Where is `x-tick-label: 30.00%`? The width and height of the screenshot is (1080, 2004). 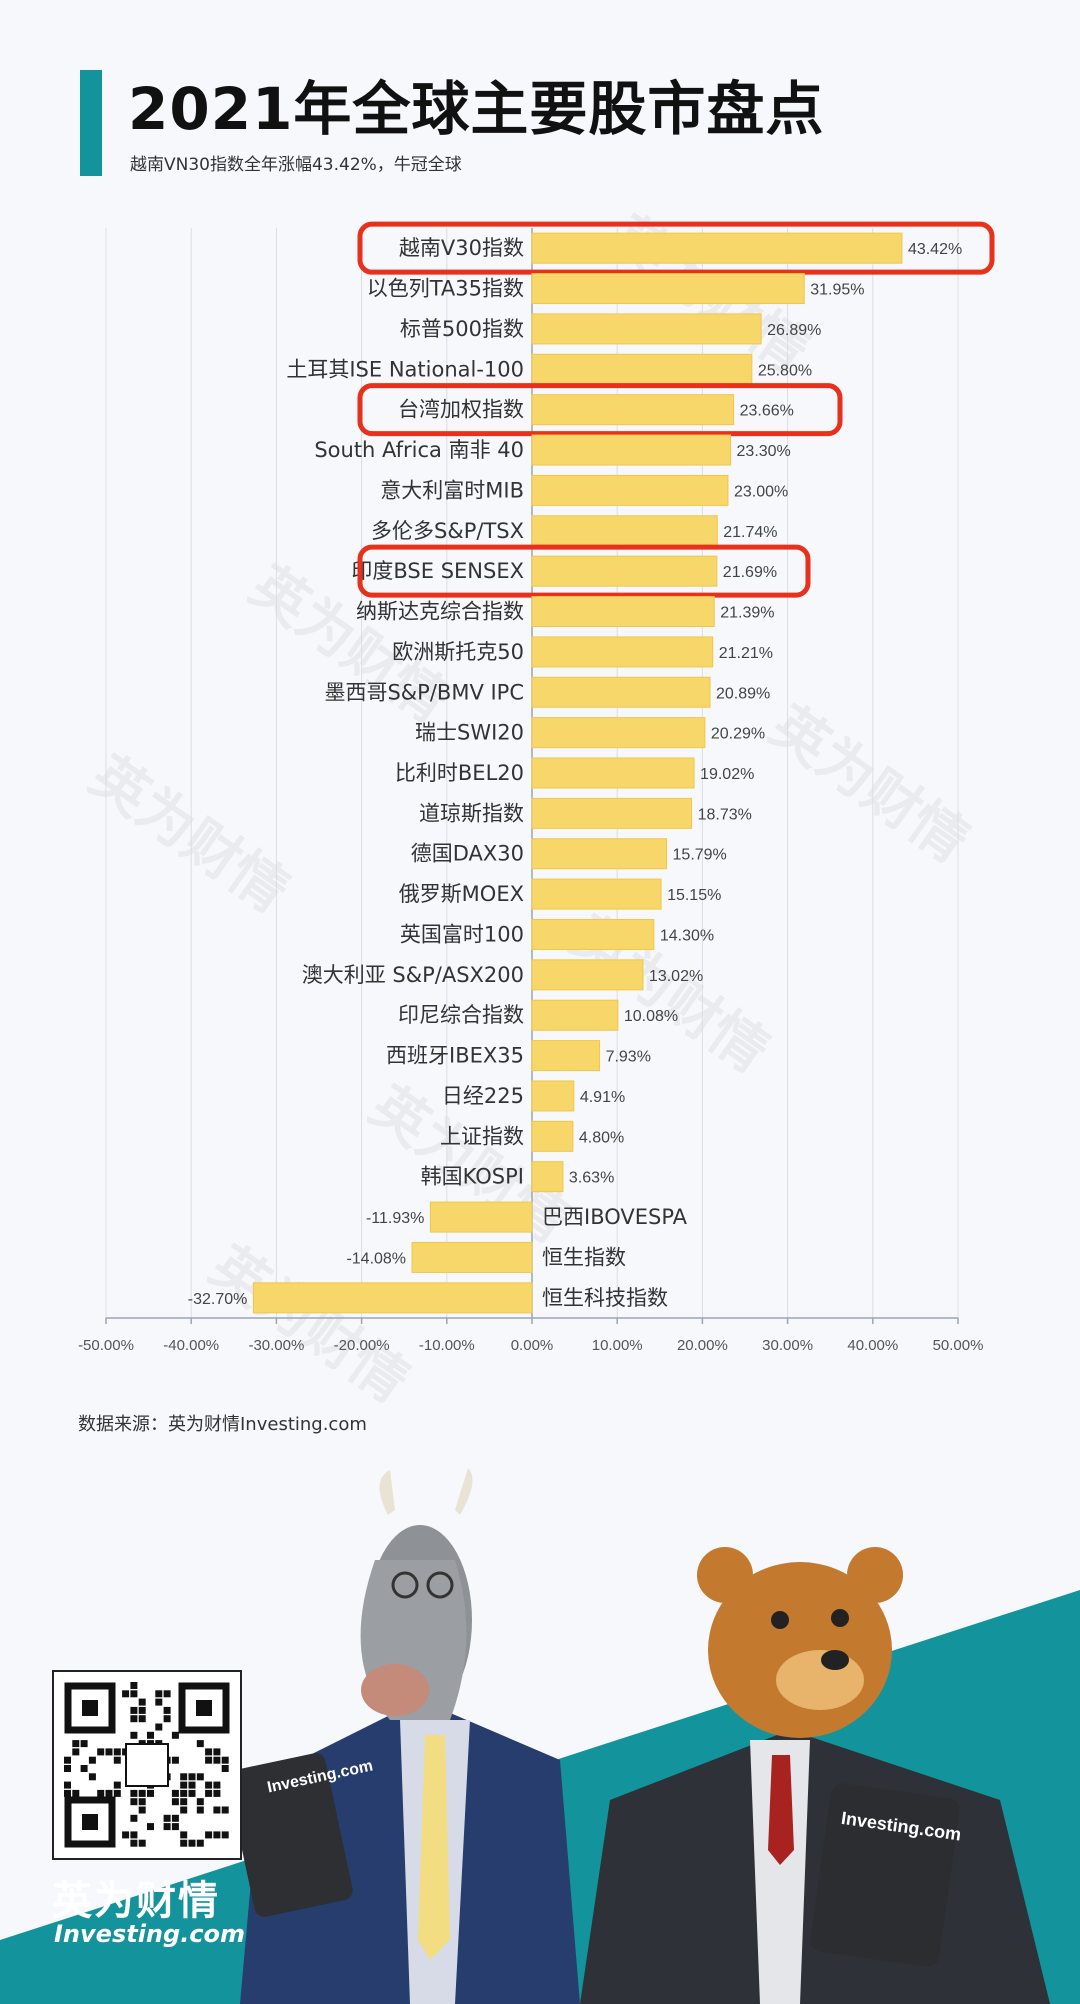 x-tick-label: 30.00% is located at coordinates (787, 1345).